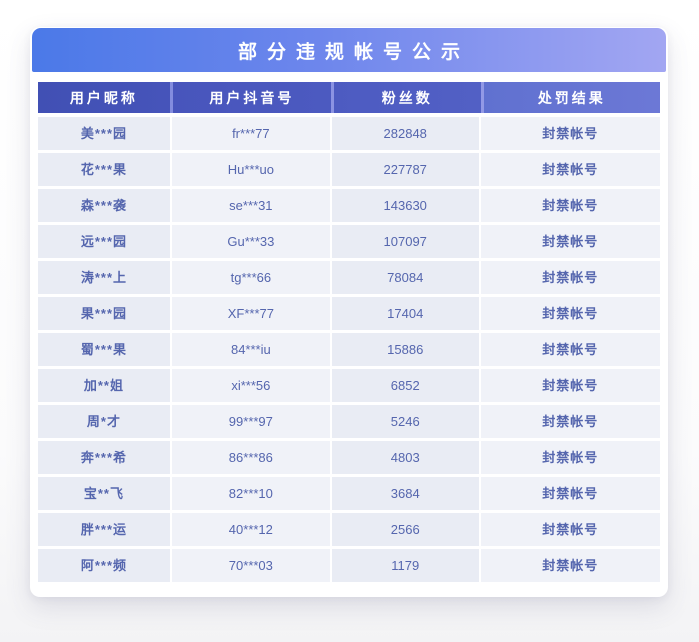 Image resolution: width=699 pixels, height=642 pixels. What do you see at coordinates (405, 277) in the screenshot?
I see `cell-fans-count: 78084` at bounding box center [405, 277].